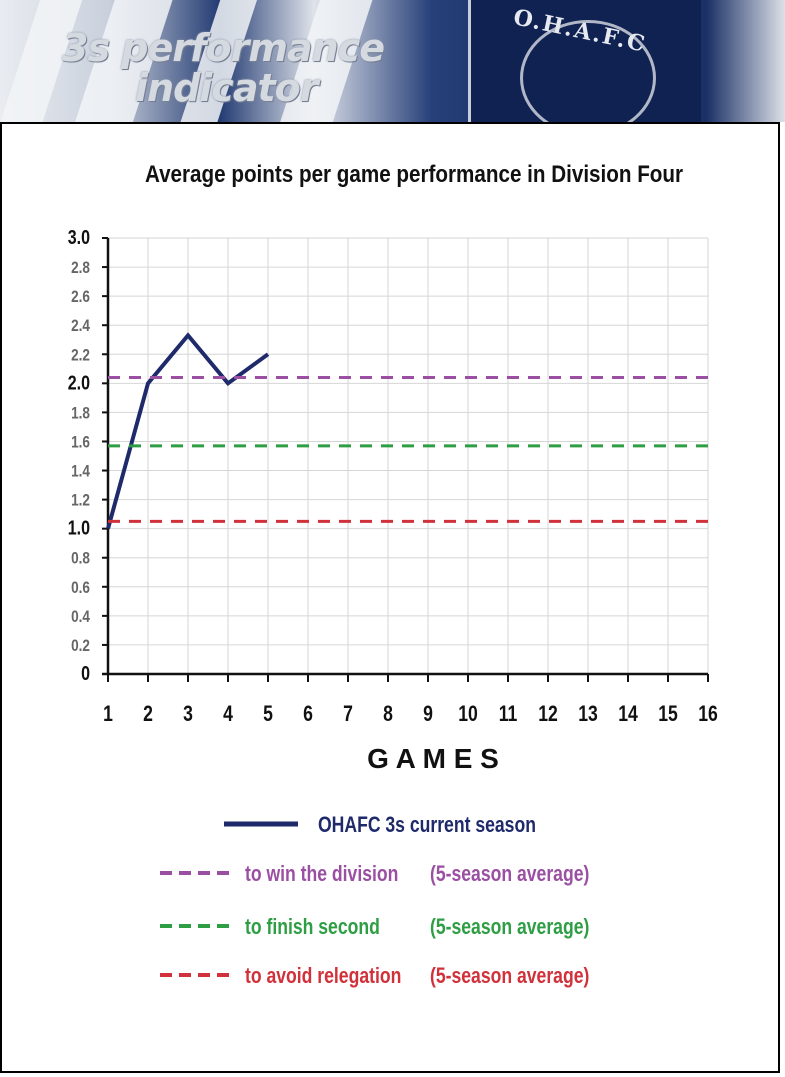 This screenshot has width=785, height=1077. I want to click on y-tick-label: 2.8, so click(80, 268).